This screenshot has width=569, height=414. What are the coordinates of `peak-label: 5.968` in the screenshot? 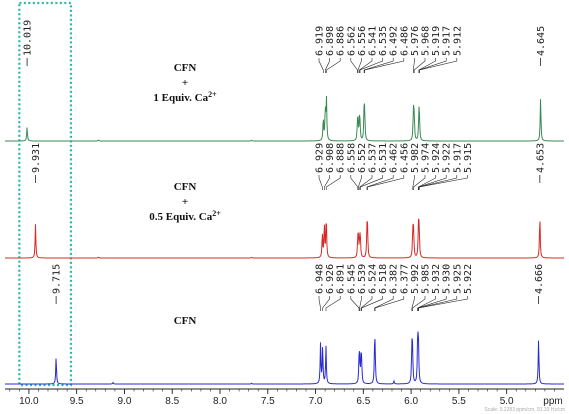 It's located at (426, 41).